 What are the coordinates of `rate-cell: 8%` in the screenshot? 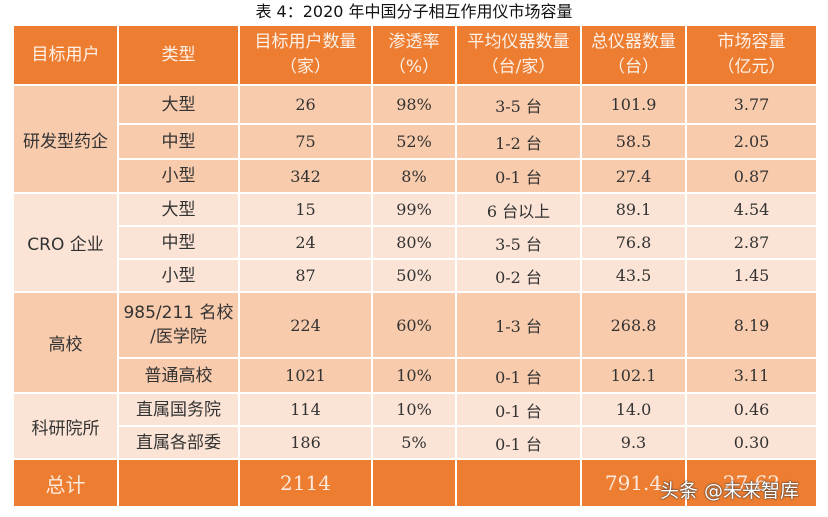 It's located at (414, 176).